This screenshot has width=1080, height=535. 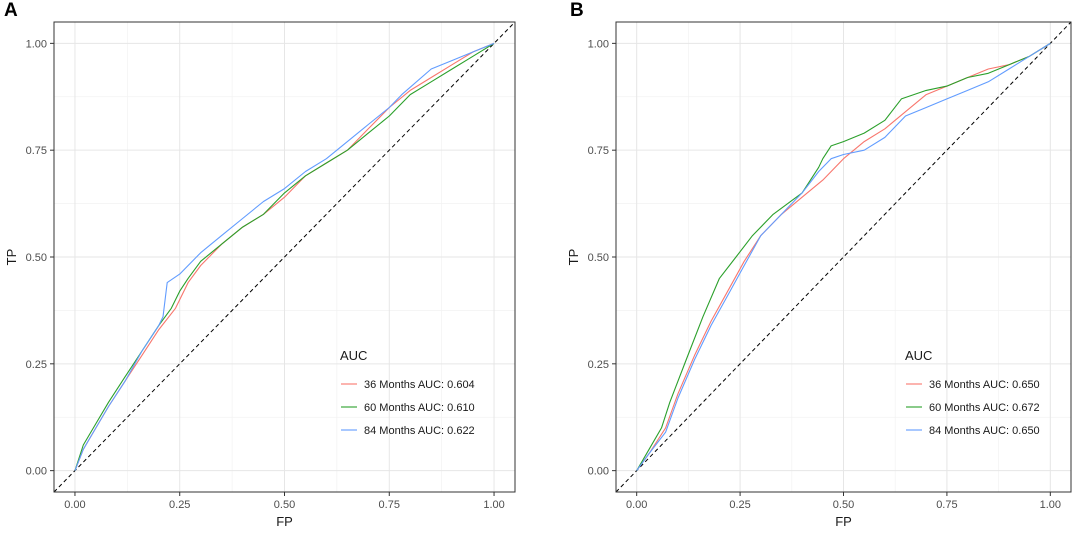 I want to click on legend-entry: 36 Months AUC: 0.650, so click(x=984, y=385).